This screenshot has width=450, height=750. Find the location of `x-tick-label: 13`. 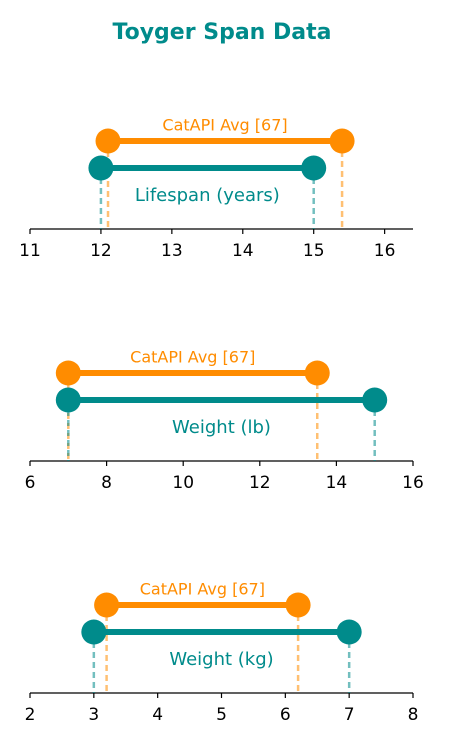

x-tick-label: 13 is located at coordinates (172, 251).